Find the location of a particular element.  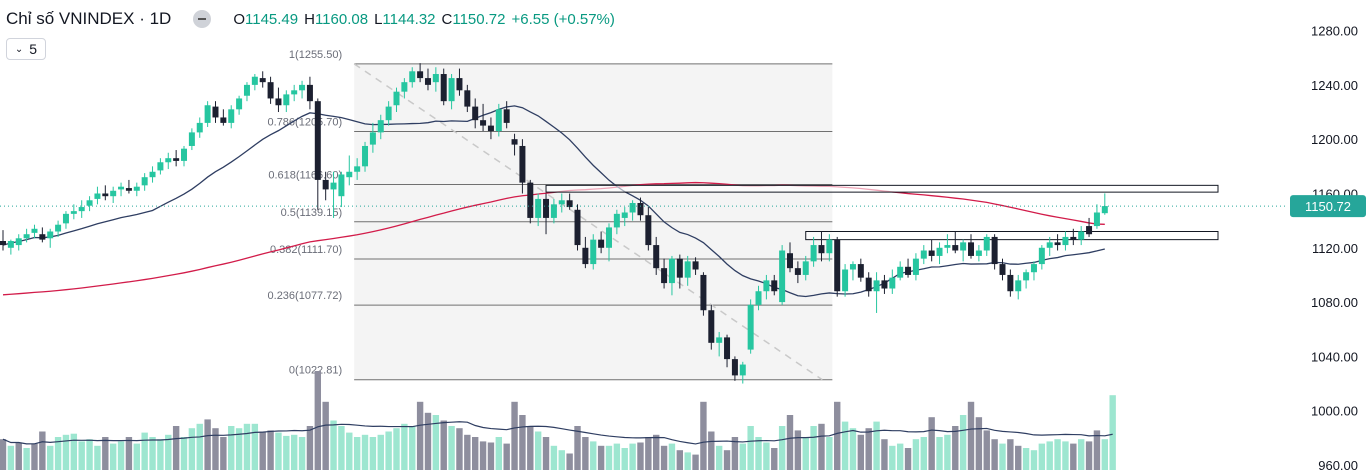

last-price-badge is located at coordinates (1328, 206).